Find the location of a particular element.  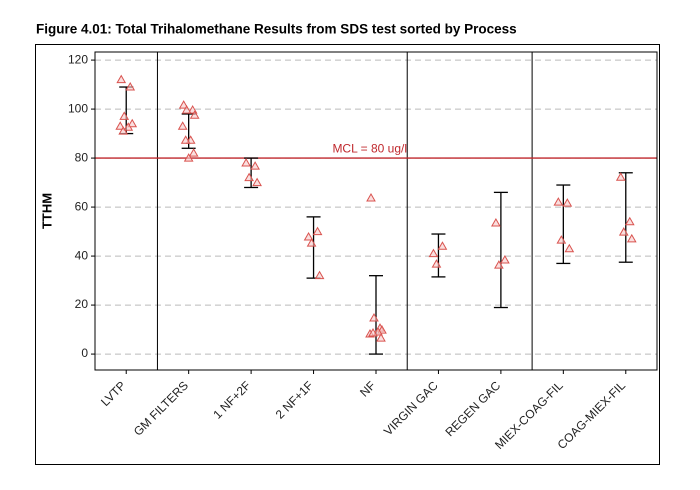

reference-label: MCL = 80 ug/l is located at coordinates (369, 148).